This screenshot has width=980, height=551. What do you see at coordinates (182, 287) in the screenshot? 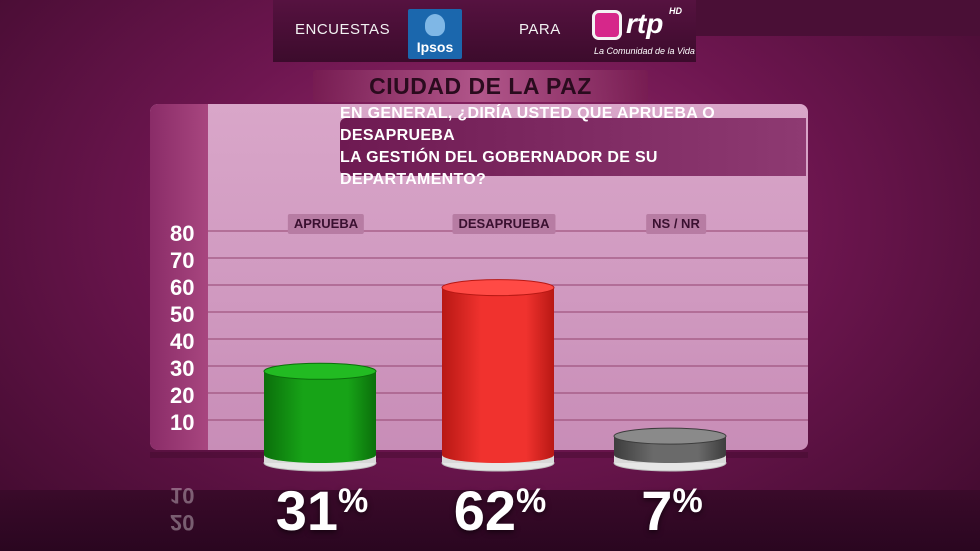
I see `y-tick-label: 60` at bounding box center [182, 287].